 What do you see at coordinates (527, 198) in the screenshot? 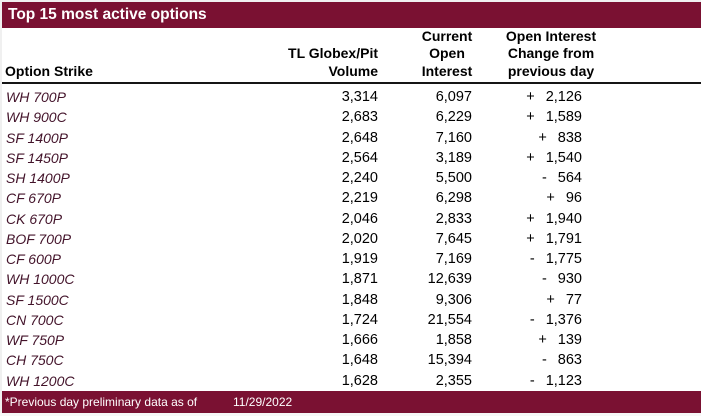
I see `change-cell: +96` at bounding box center [527, 198].